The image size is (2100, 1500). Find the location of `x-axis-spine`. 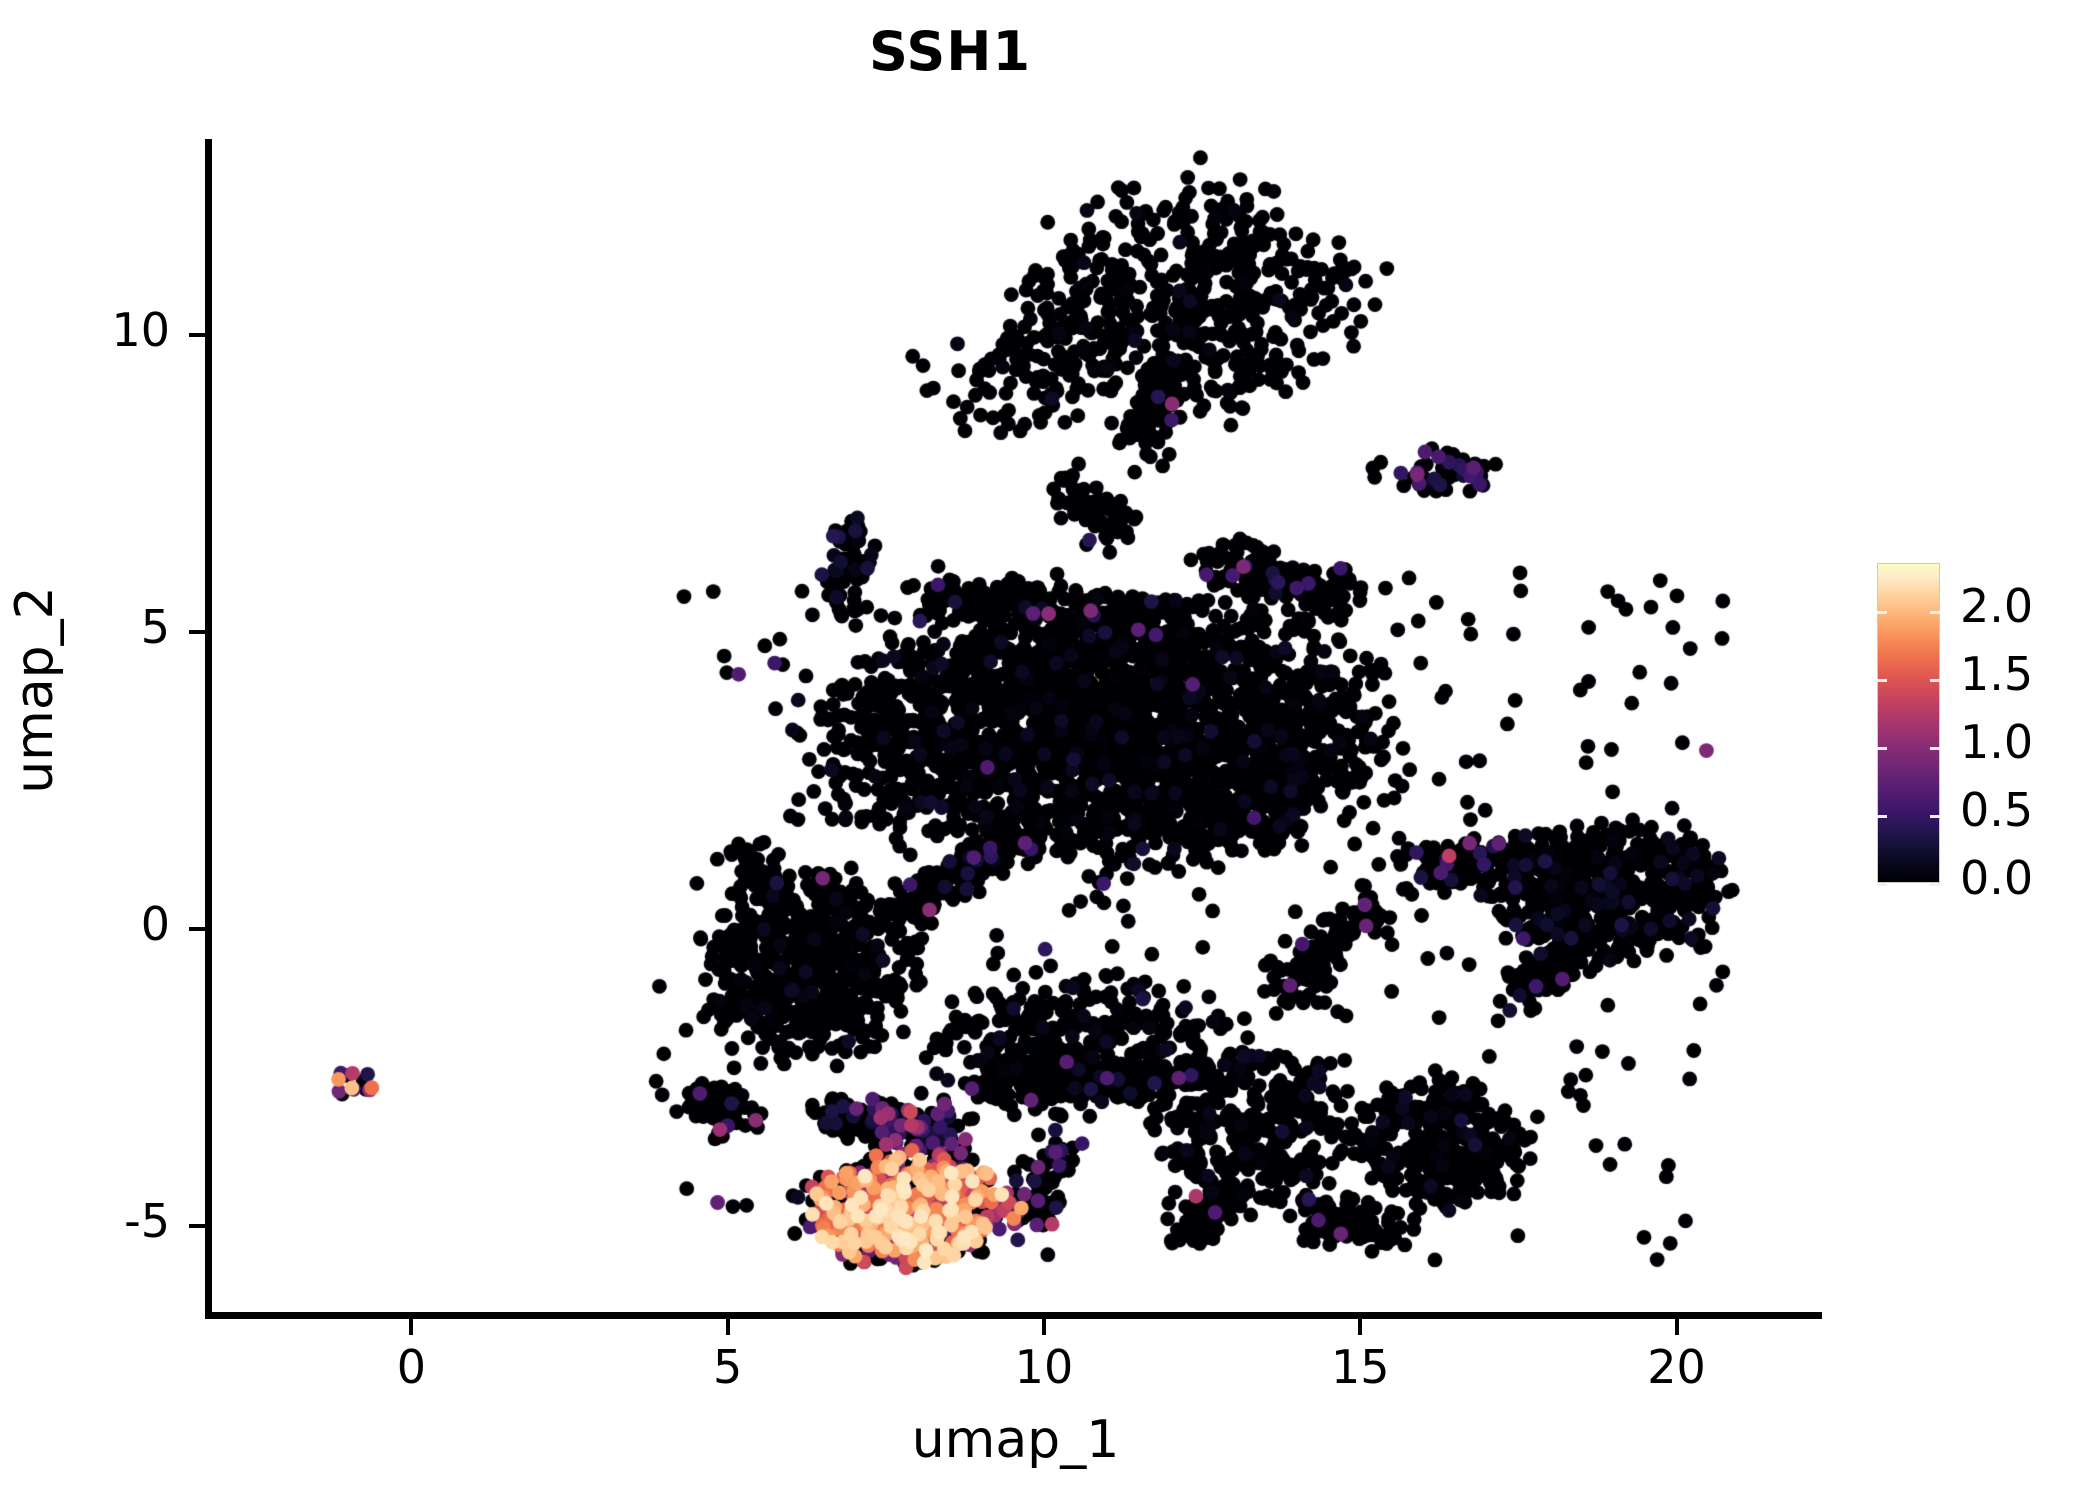

x-axis-spine is located at coordinates (1013, 1315).